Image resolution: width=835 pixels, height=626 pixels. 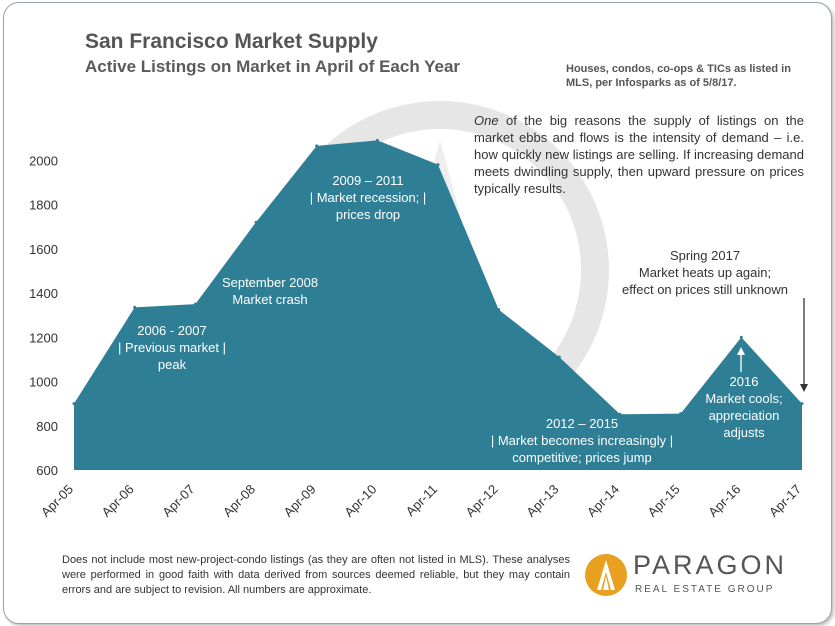 What do you see at coordinates (43, 337) in the screenshot?
I see `y-tick-label: 1200` at bounding box center [43, 337].